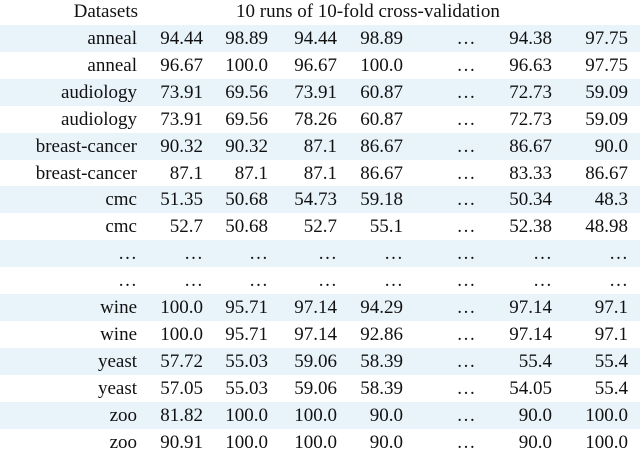  What do you see at coordinates (105, 11) in the screenshot?
I see `header-cell: Datasets` at bounding box center [105, 11].